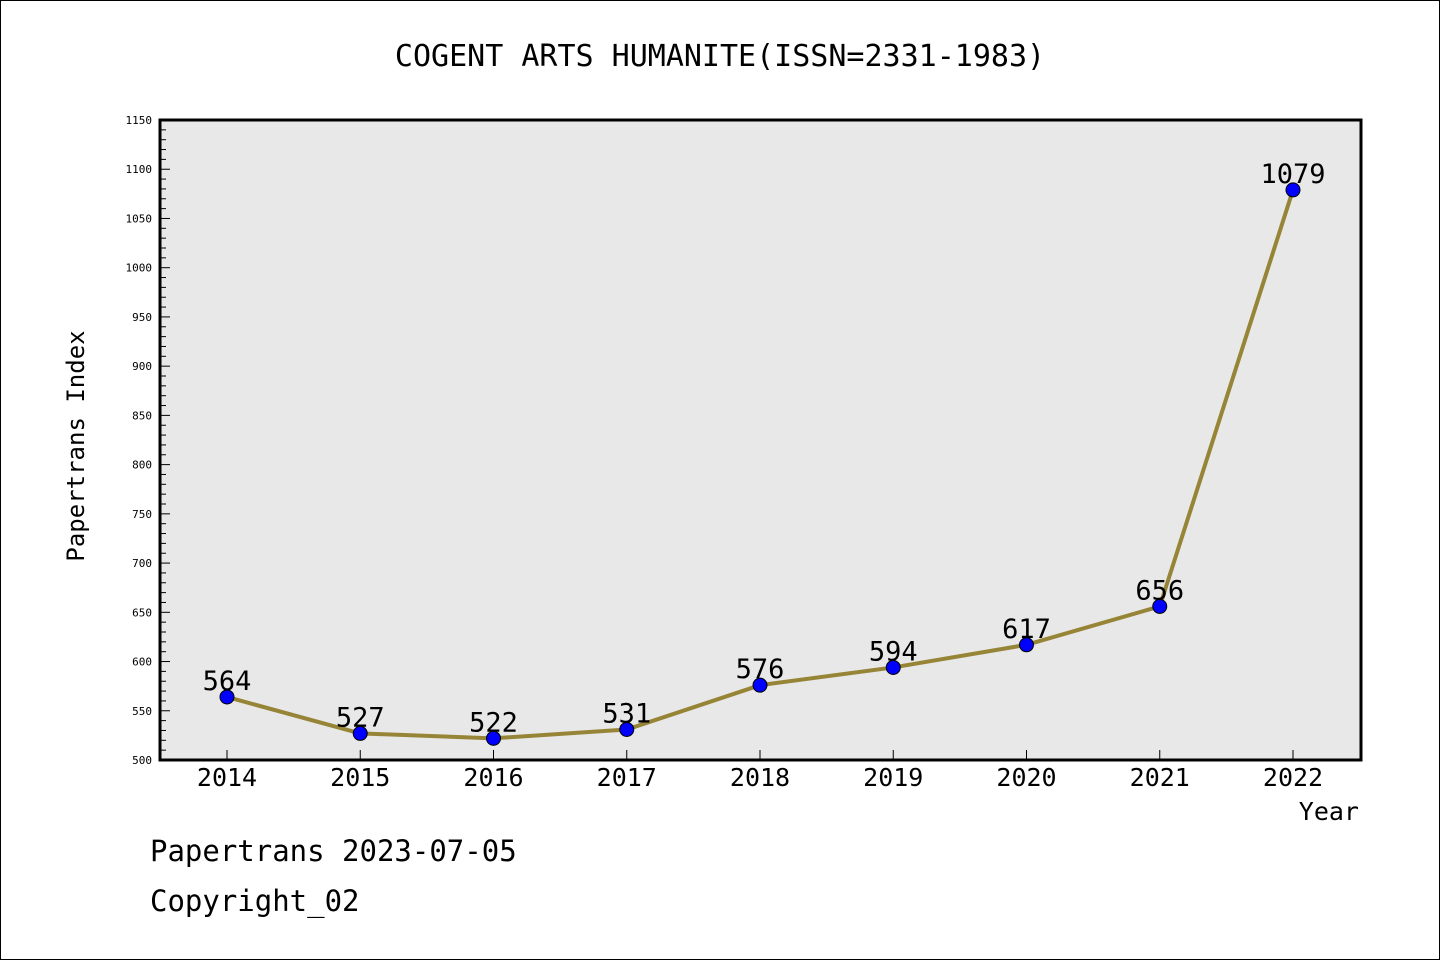  Describe the element at coordinates (720, 56) in the screenshot. I see `chart-title: COGENT ARTS HUMANITE(ISSN=2331-1983)` at that location.